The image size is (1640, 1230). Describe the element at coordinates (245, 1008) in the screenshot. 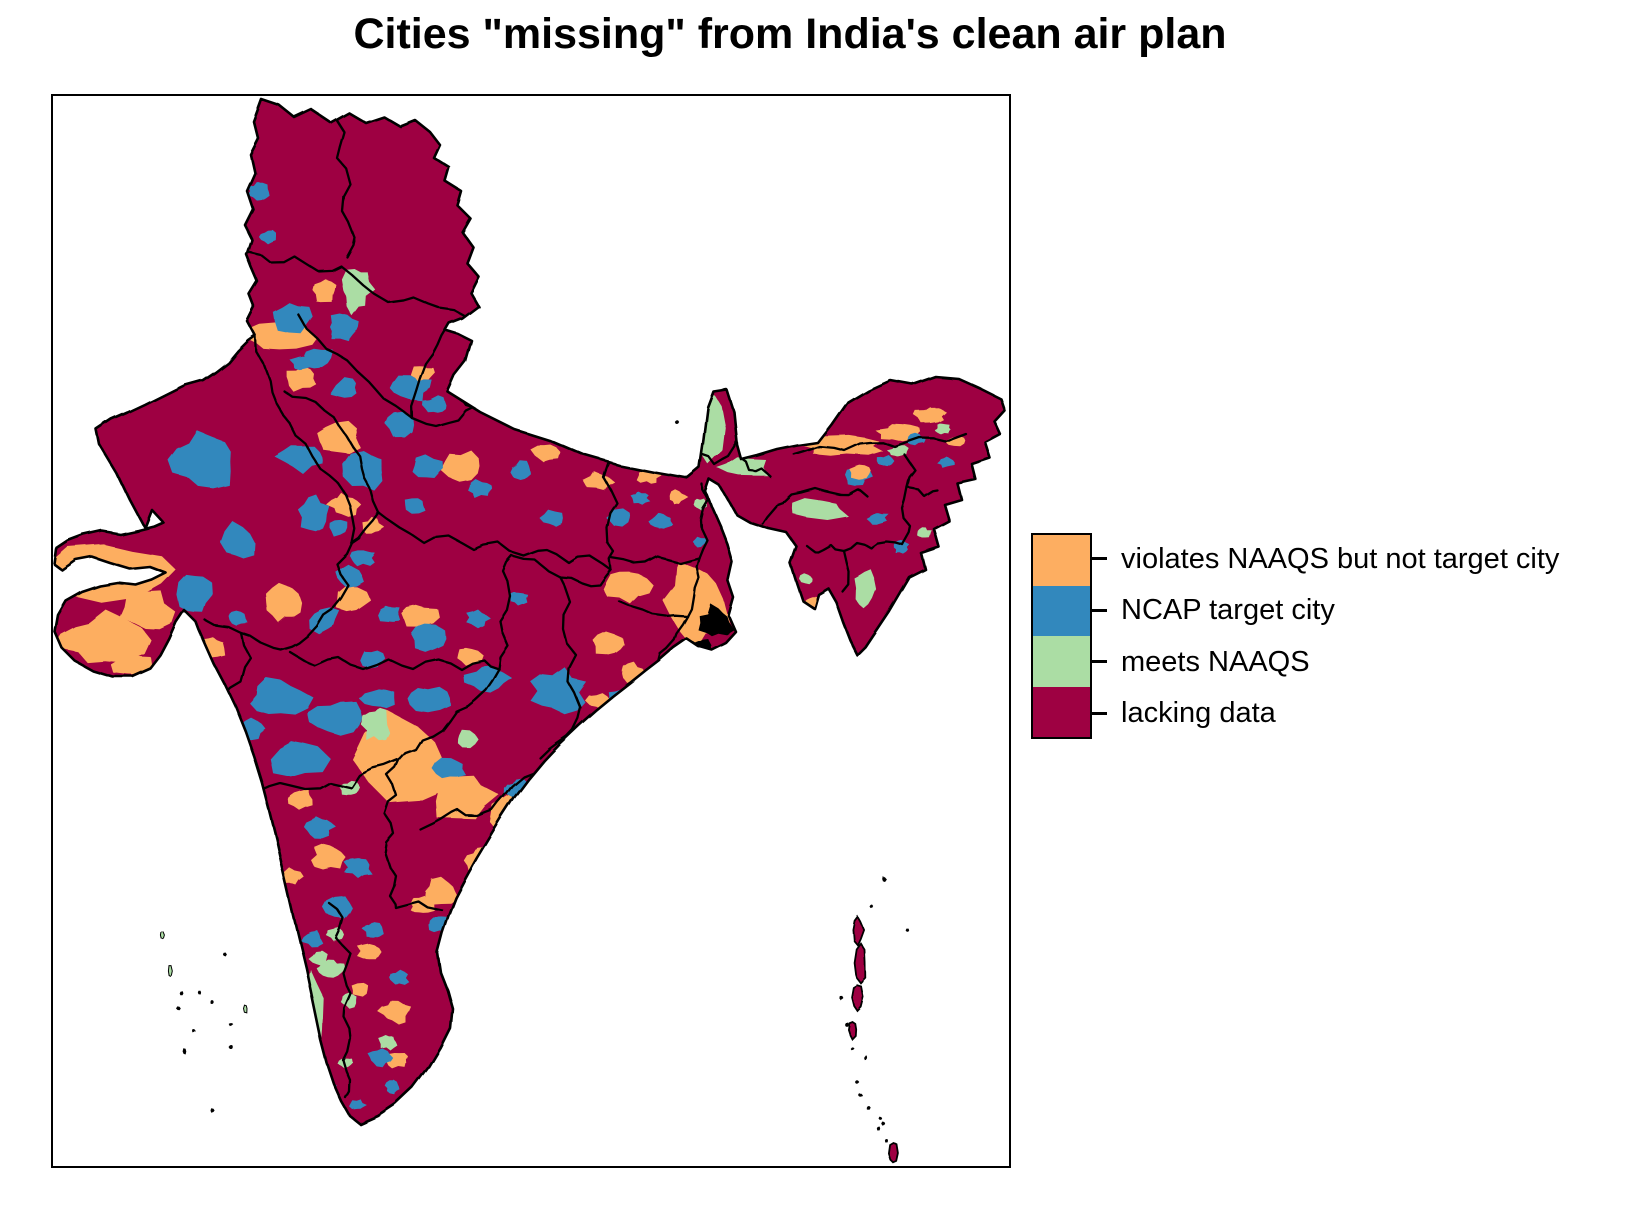

I see `lakshadweep-island` at that location.